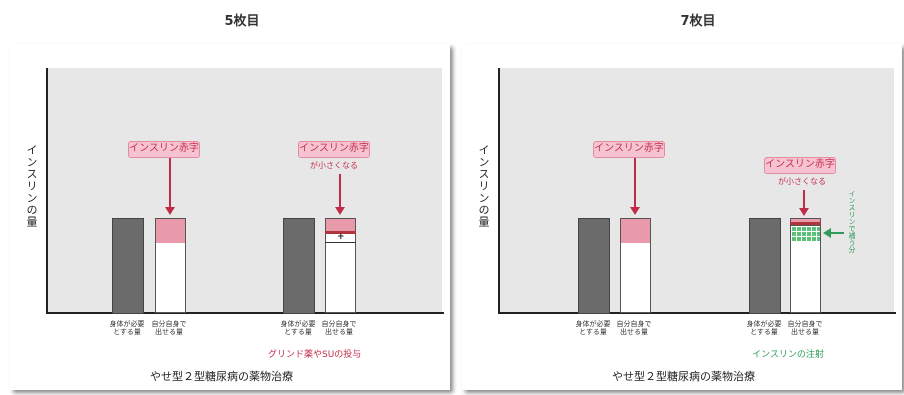 The width and height of the screenshot is (904, 395). I want to click on green-arrow-line, so click(837, 233).